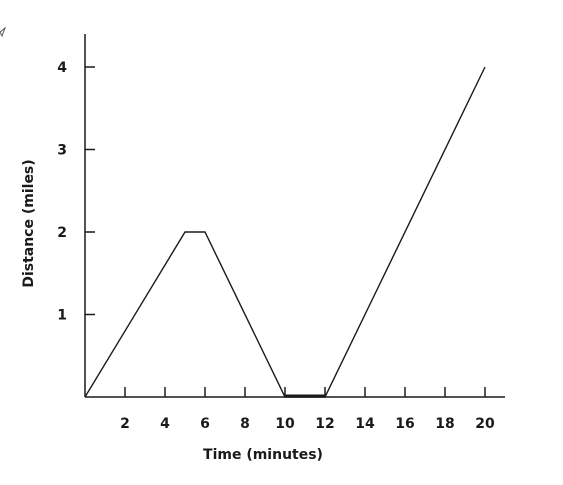 The width and height of the screenshot is (563, 485). Describe the element at coordinates (3, 32) in the screenshot. I see `corner-mark-icon` at that location.